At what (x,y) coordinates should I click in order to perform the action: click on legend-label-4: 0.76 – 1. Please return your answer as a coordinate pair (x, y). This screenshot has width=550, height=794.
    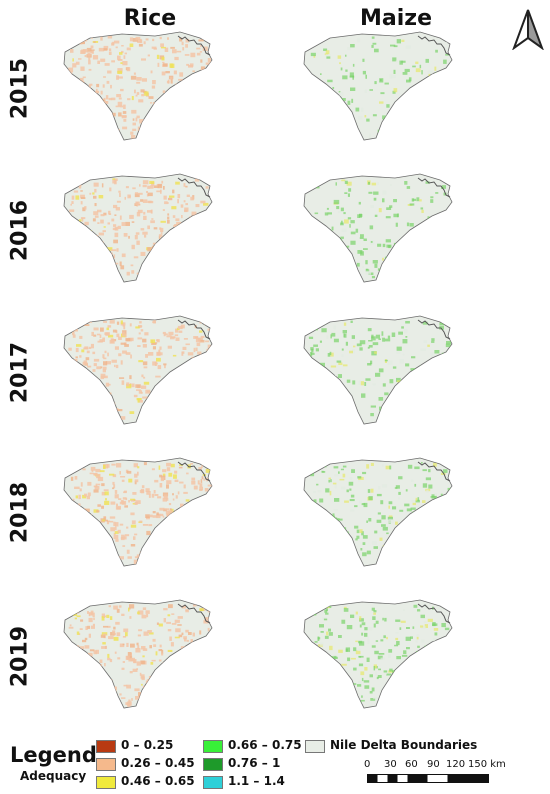
    Looking at the image, I should click on (254, 763).